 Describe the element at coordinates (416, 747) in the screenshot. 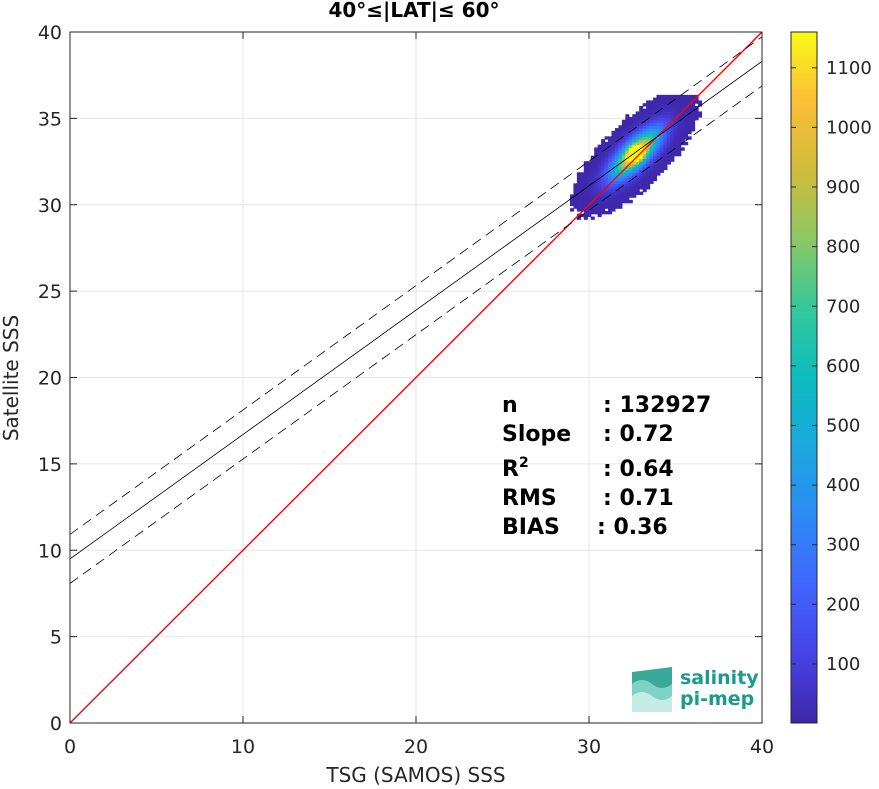

I see `x-tick-label: 20` at that location.